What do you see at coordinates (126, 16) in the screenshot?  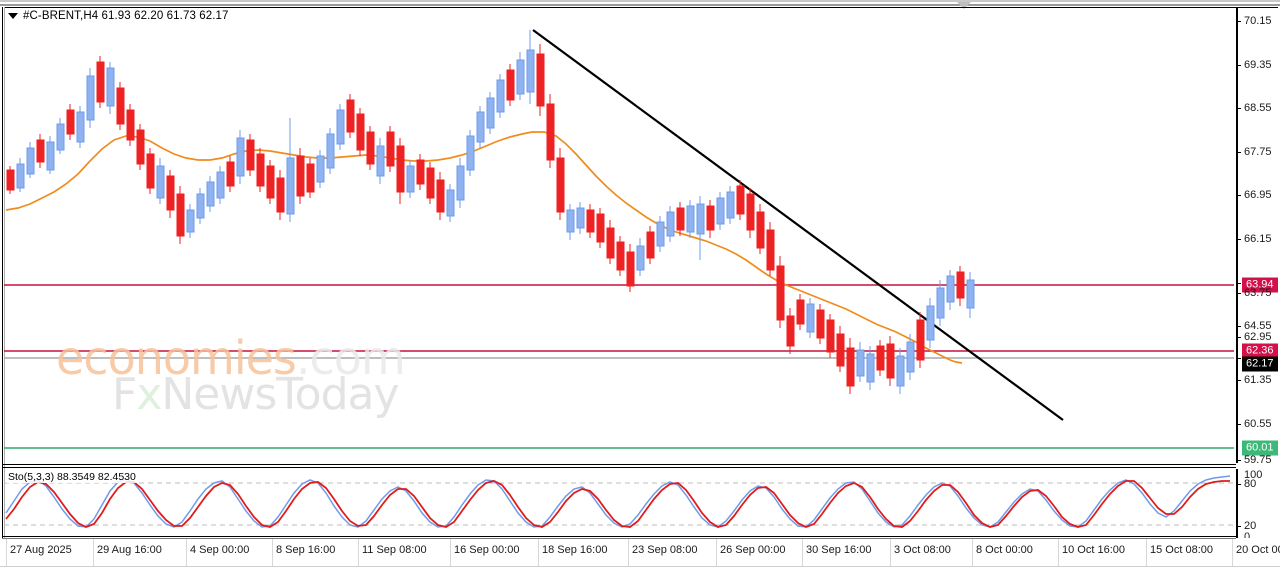 I see `symbol-ohlc-label: #C-BRENT,H4 61.93 62.20 61.73 62.17` at bounding box center [126, 16].